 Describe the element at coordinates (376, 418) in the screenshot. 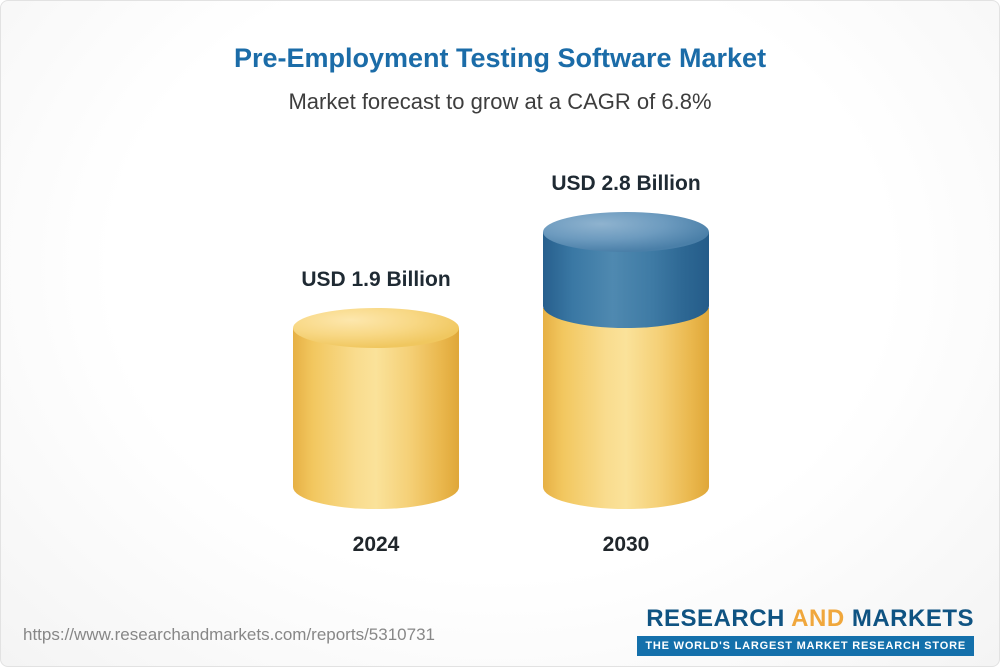

I see `bar-2024-body` at that location.